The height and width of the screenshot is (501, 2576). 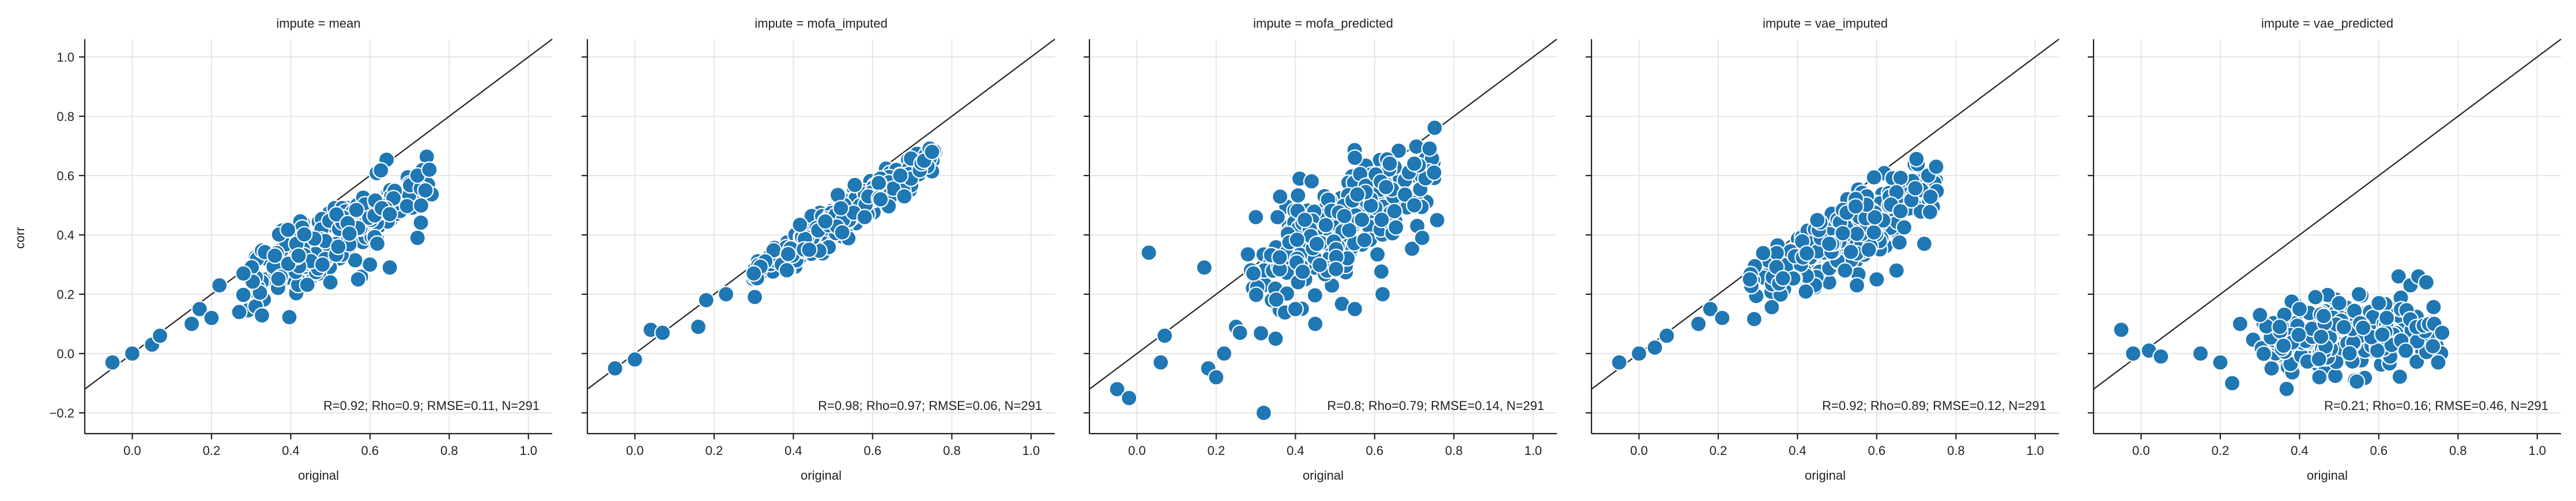 What do you see at coordinates (62, 413) in the screenshot?
I see `y-tick-label: −0.2` at bounding box center [62, 413].